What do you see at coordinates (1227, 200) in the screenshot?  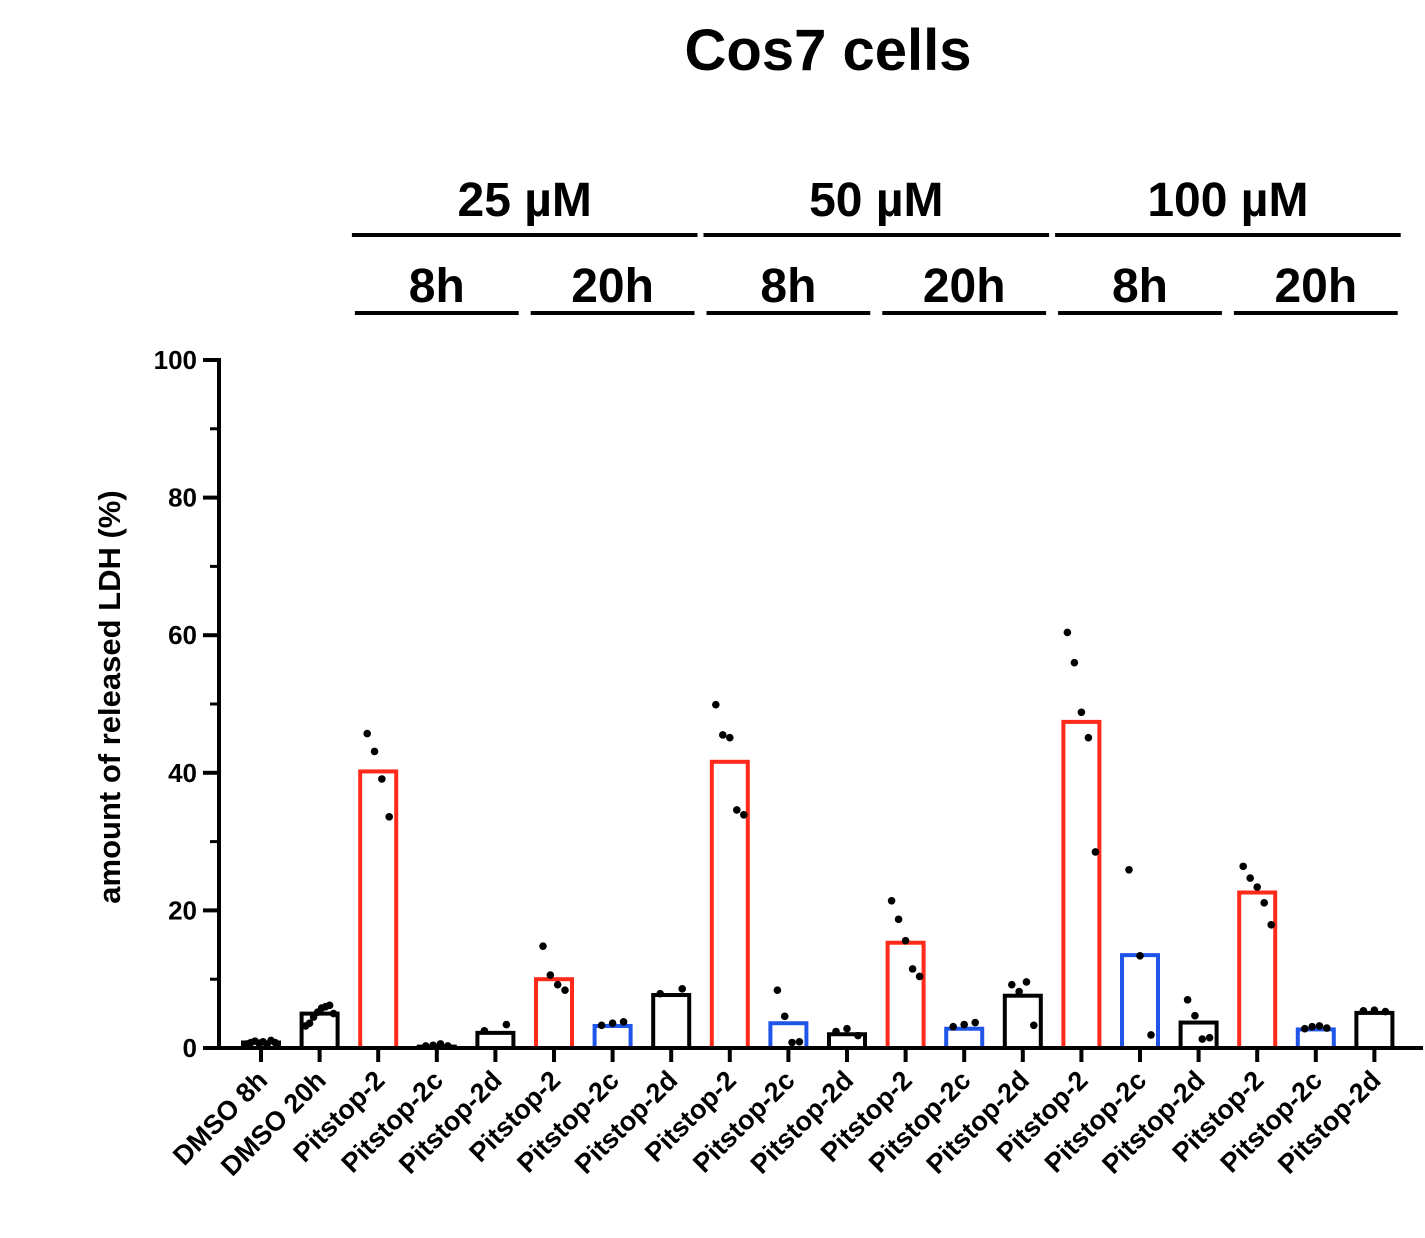 I see `concentration-label: 100 µM` at bounding box center [1227, 200].